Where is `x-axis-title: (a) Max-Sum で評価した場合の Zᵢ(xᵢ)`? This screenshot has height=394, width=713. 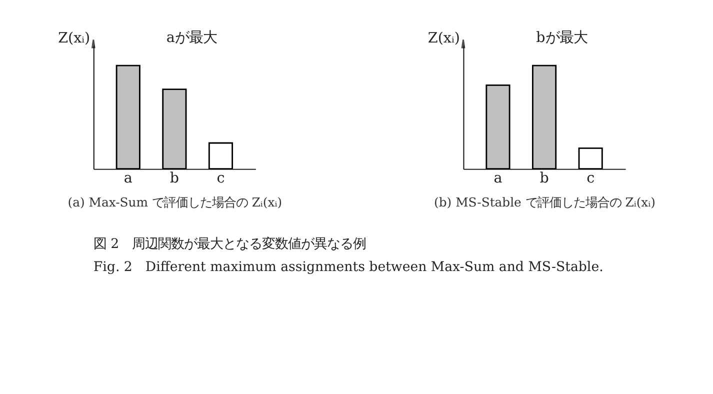 x-axis-title: (a) Max-Sum で評価した場合の Zᵢ(xᵢ) is located at coordinates (175, 202).